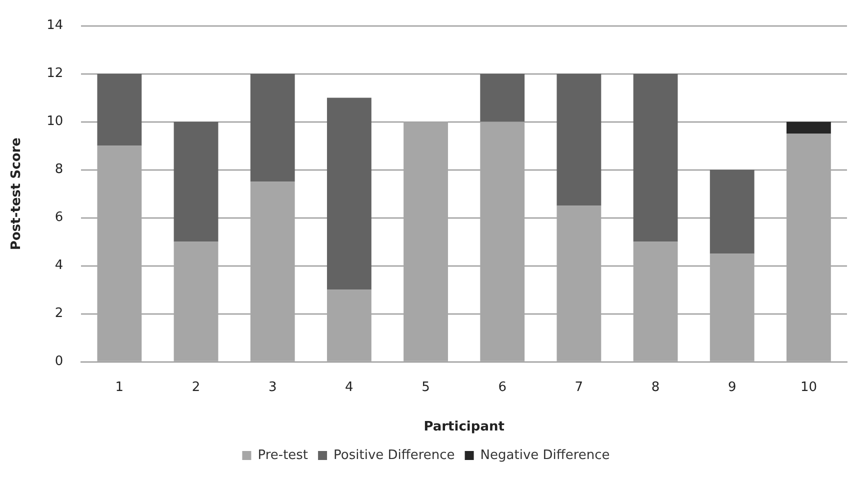 This screenshot has width=852, height=477. Describe the element at coordinates (55, 26) in the screenshot. I see `y-tick-label: 14` at that location.